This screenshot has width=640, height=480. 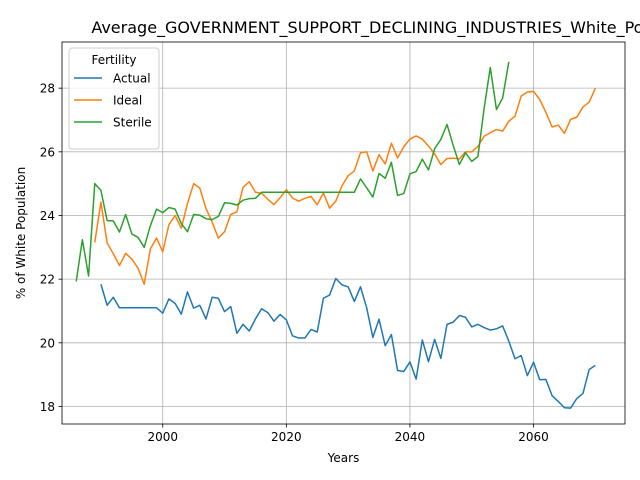 I want to click on x-tick-label: 2000, so click(x=162, y=437).